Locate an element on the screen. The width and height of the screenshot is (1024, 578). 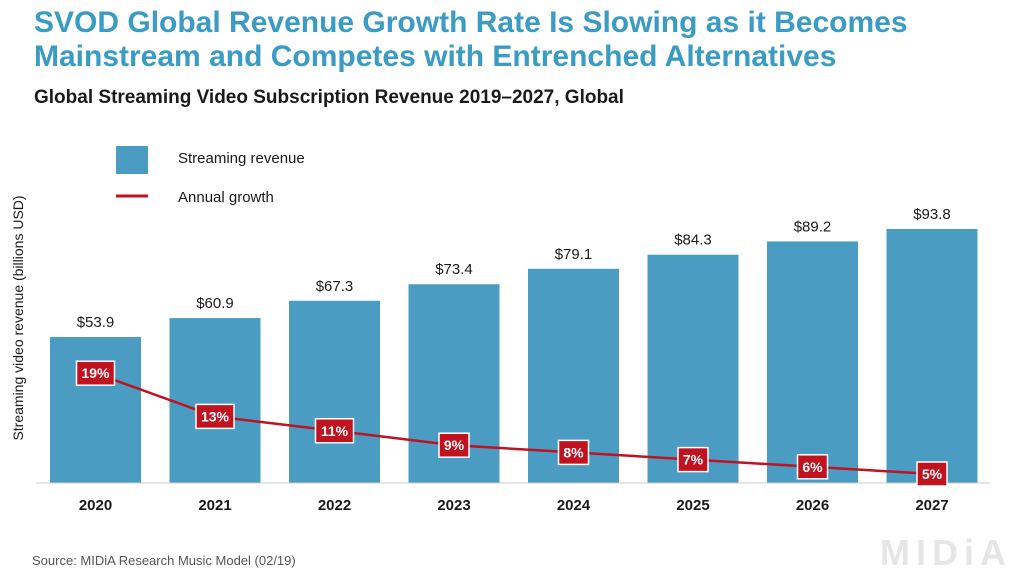
x-tick-label: 2025 is located at coordinates (692, 505).